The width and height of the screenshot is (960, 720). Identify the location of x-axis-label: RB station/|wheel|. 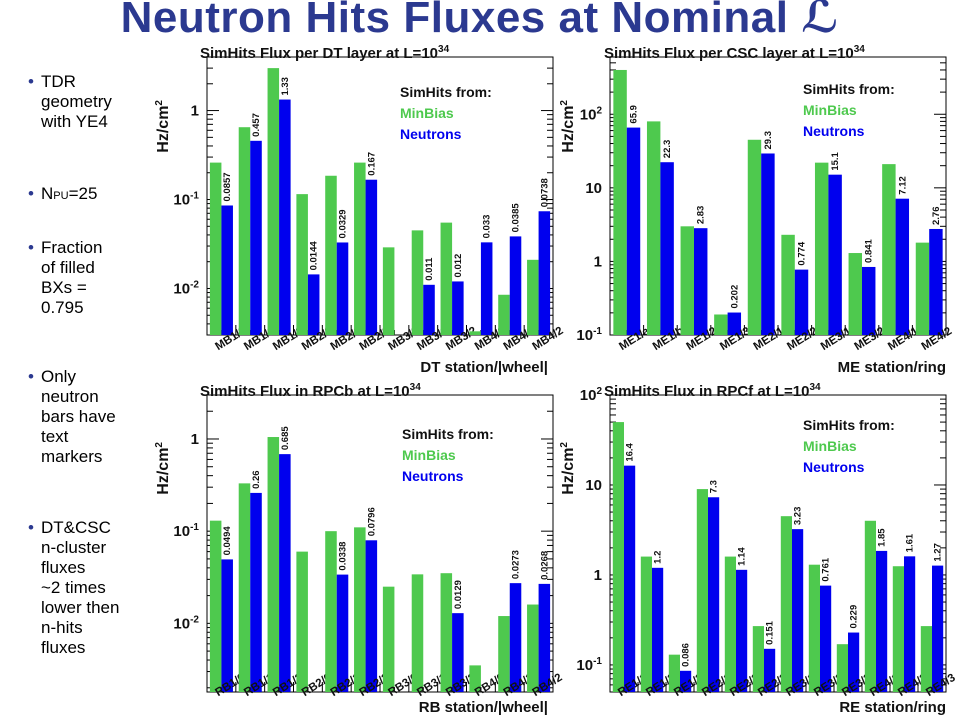
(483, 707).